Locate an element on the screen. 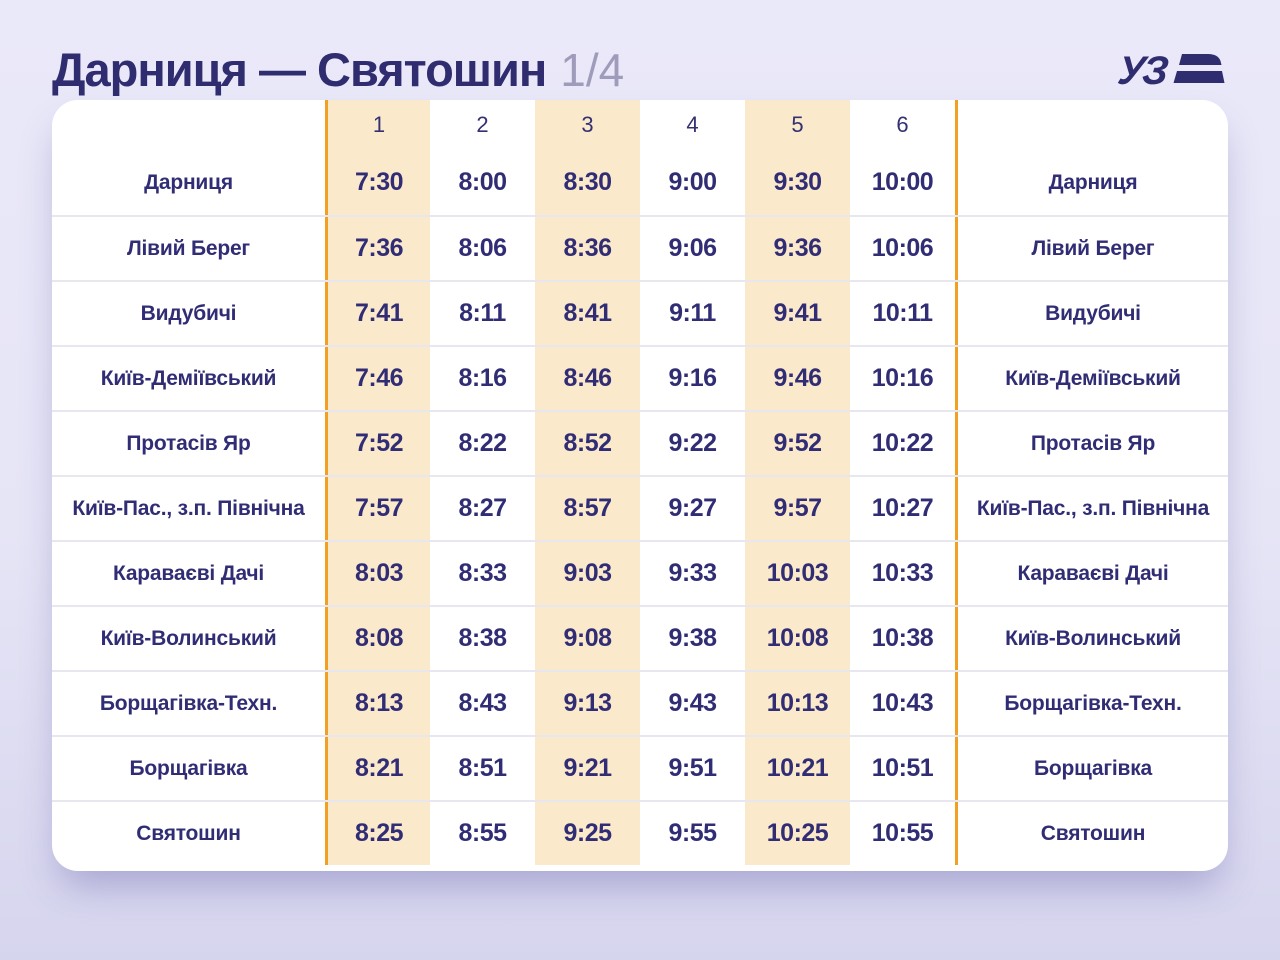 This screenshot has height=960, width=1280. time-cell: 9:46 is located at coordinates (797, 378).